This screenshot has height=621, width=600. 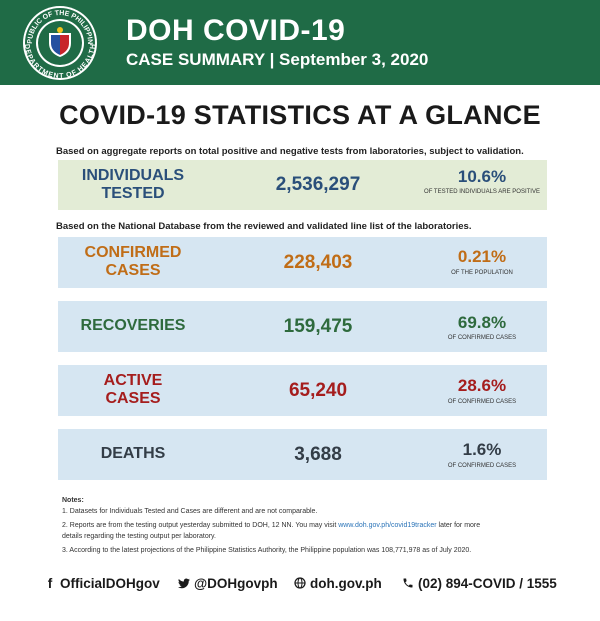 What do you see at coordinates (236, 30) in the screenshot?
I see `header-title: DOH COVID-19` at bounding box center [236, 30].